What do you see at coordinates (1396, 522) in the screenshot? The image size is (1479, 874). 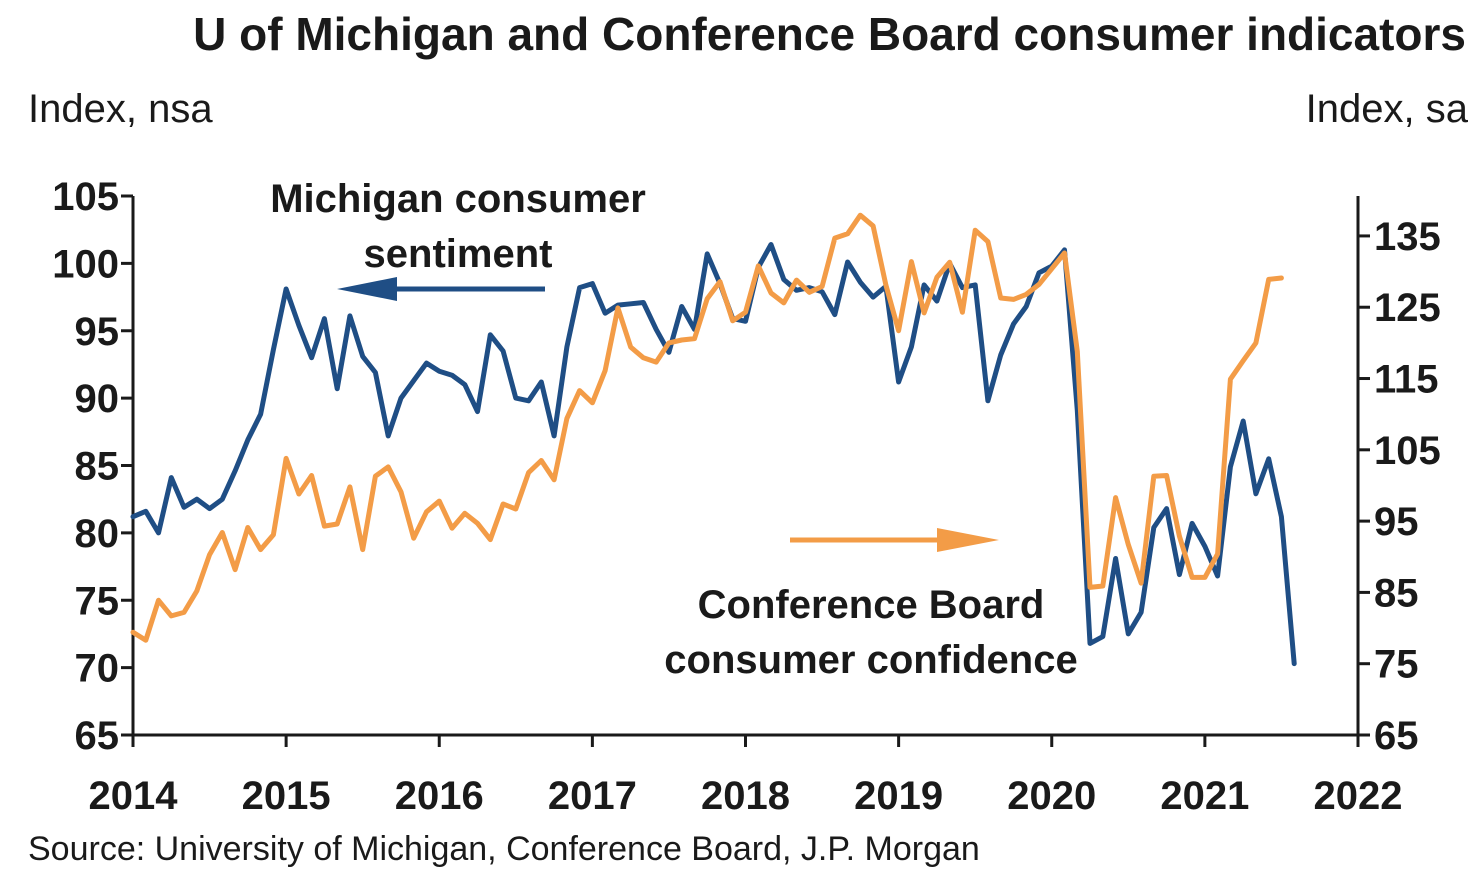 I see `right-tick-label: 95` at bounding box center [1396, 522].